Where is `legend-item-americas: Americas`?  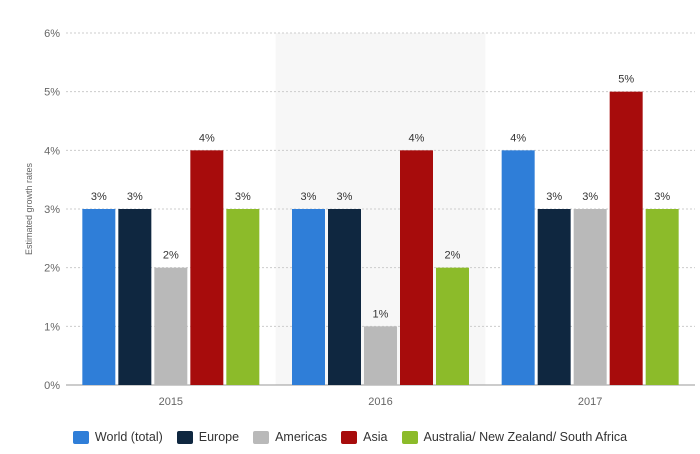
legend-item-americas: Americas is located at coordinates (290, 437).